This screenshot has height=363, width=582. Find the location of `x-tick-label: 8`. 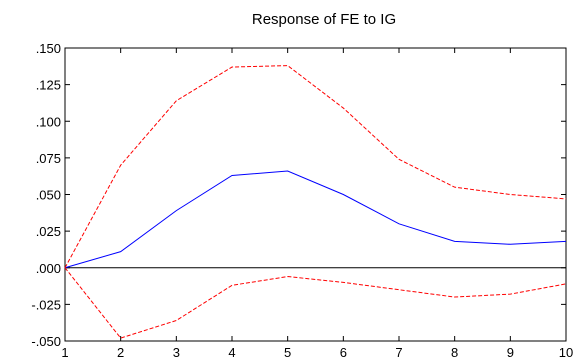

x-tick-label: 8 is located at coordinates (454, 352).